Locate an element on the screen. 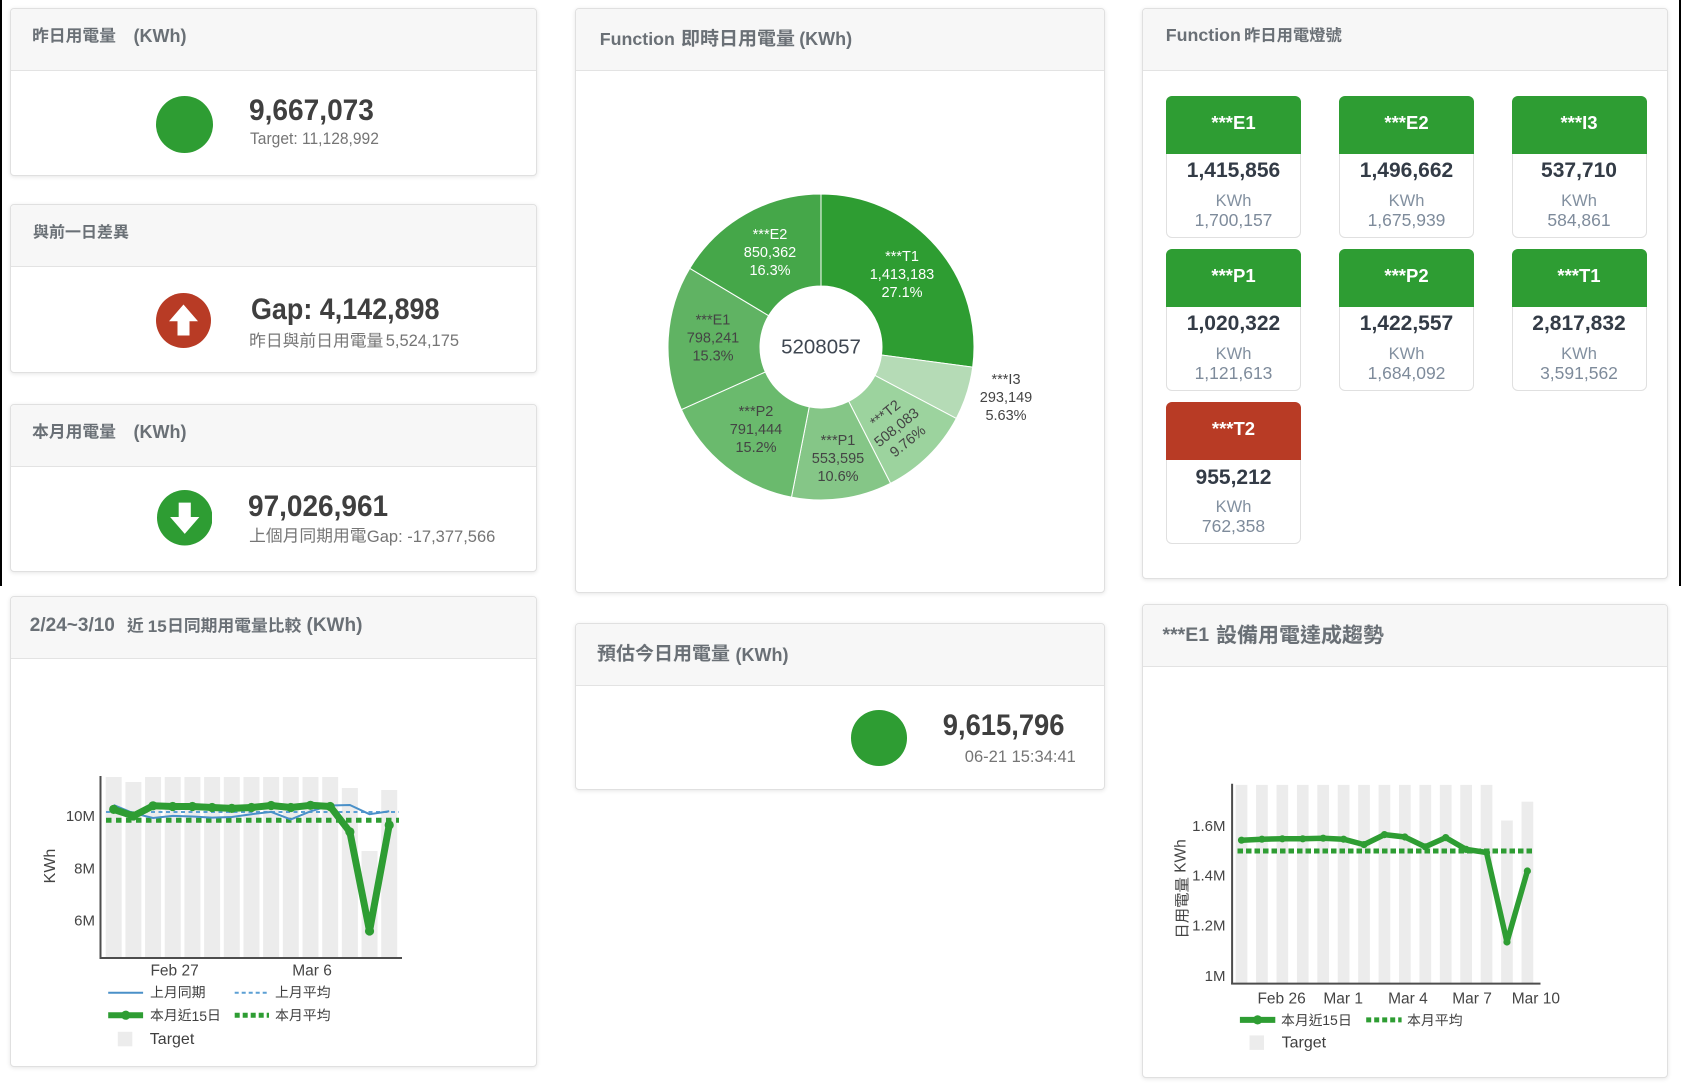 This screenshot has width=1681, height=1091. svg-text: 798,241 is located at coordinates (713, 339).